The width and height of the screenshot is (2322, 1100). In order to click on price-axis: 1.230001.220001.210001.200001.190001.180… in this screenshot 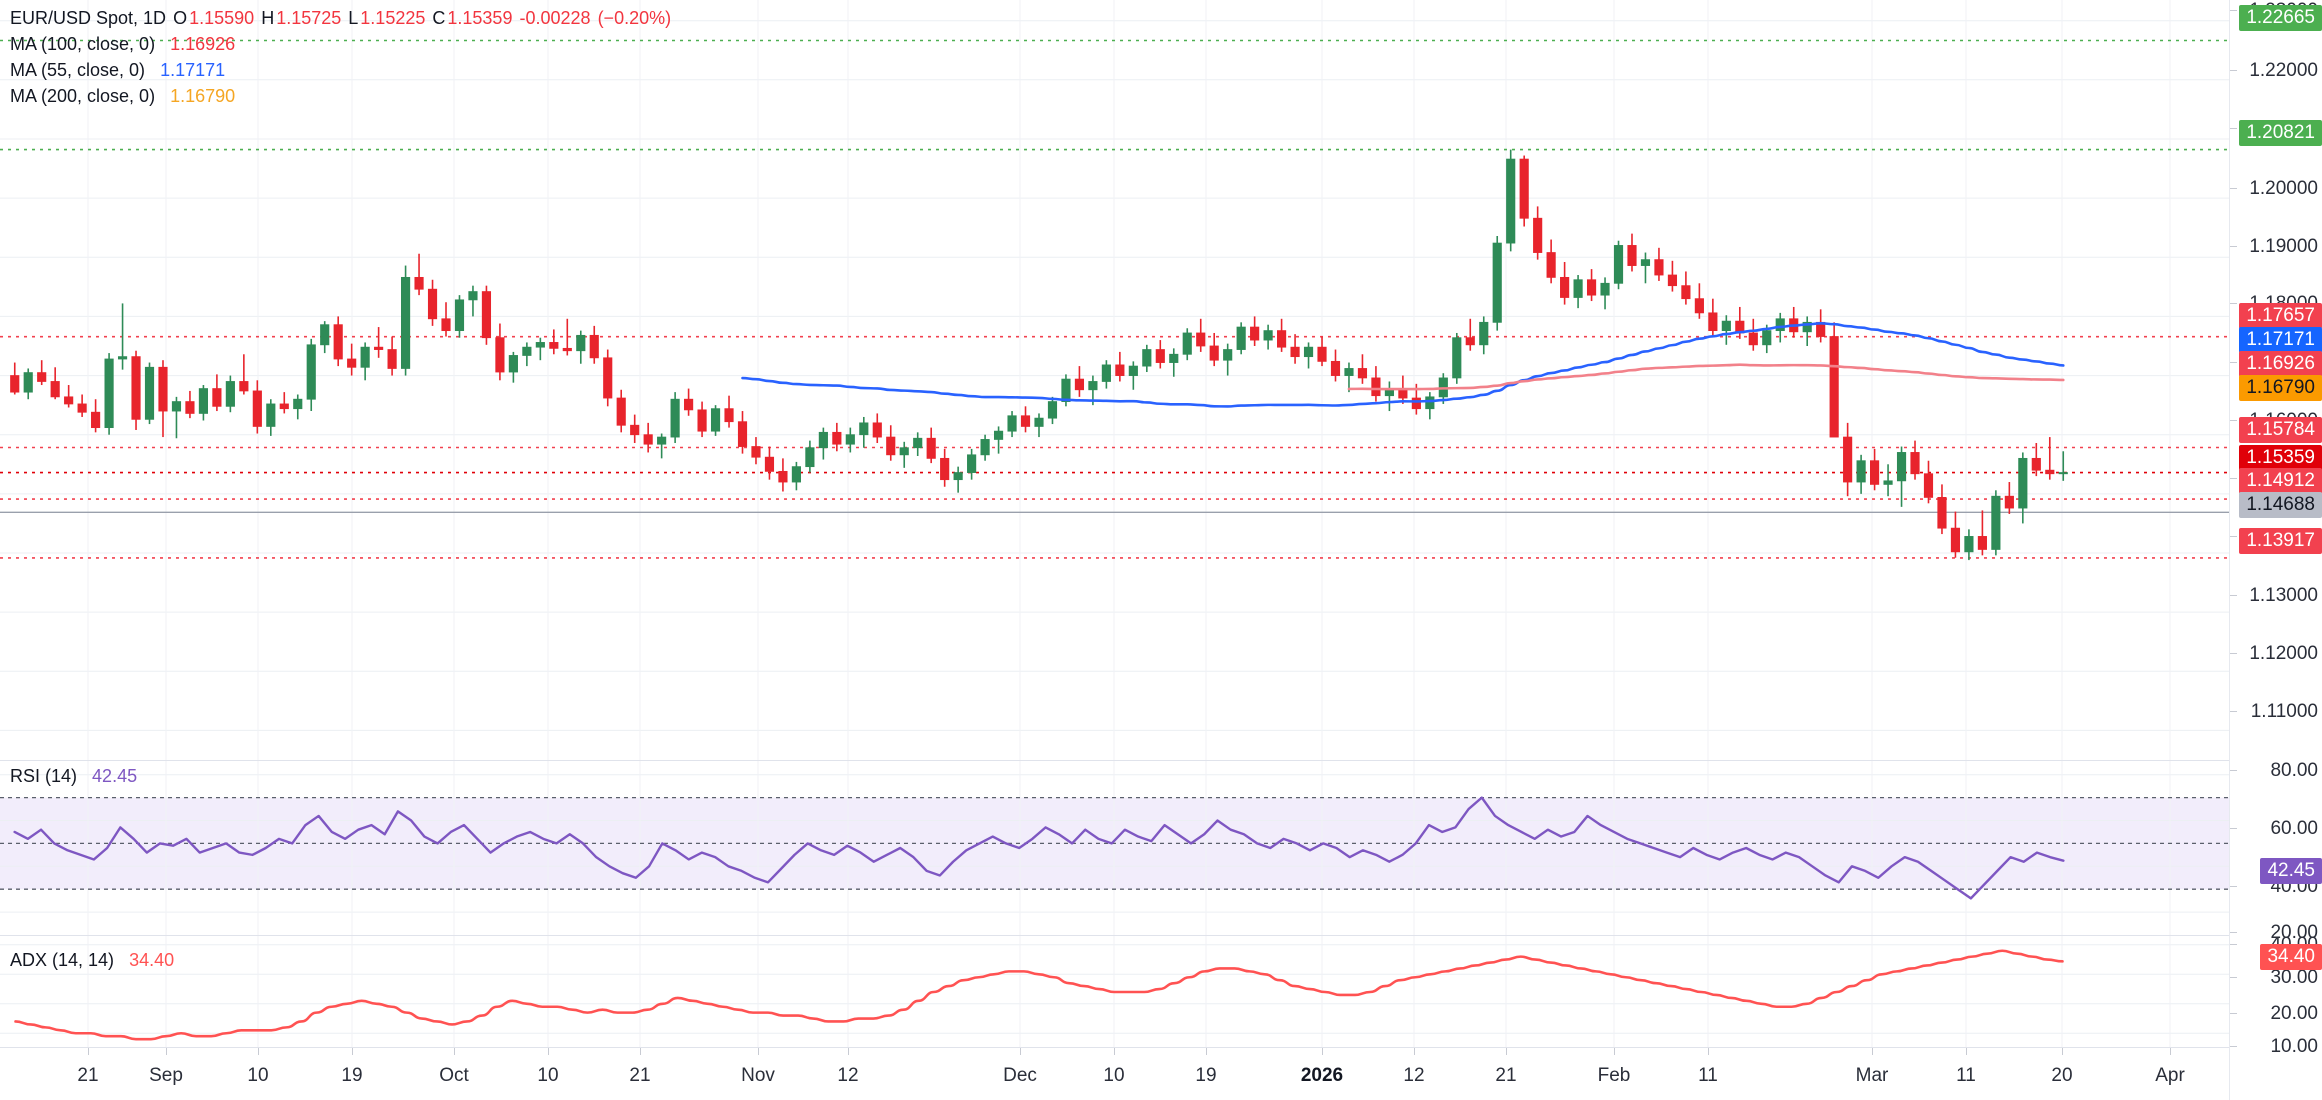, I will do `click(2275, 550)`.